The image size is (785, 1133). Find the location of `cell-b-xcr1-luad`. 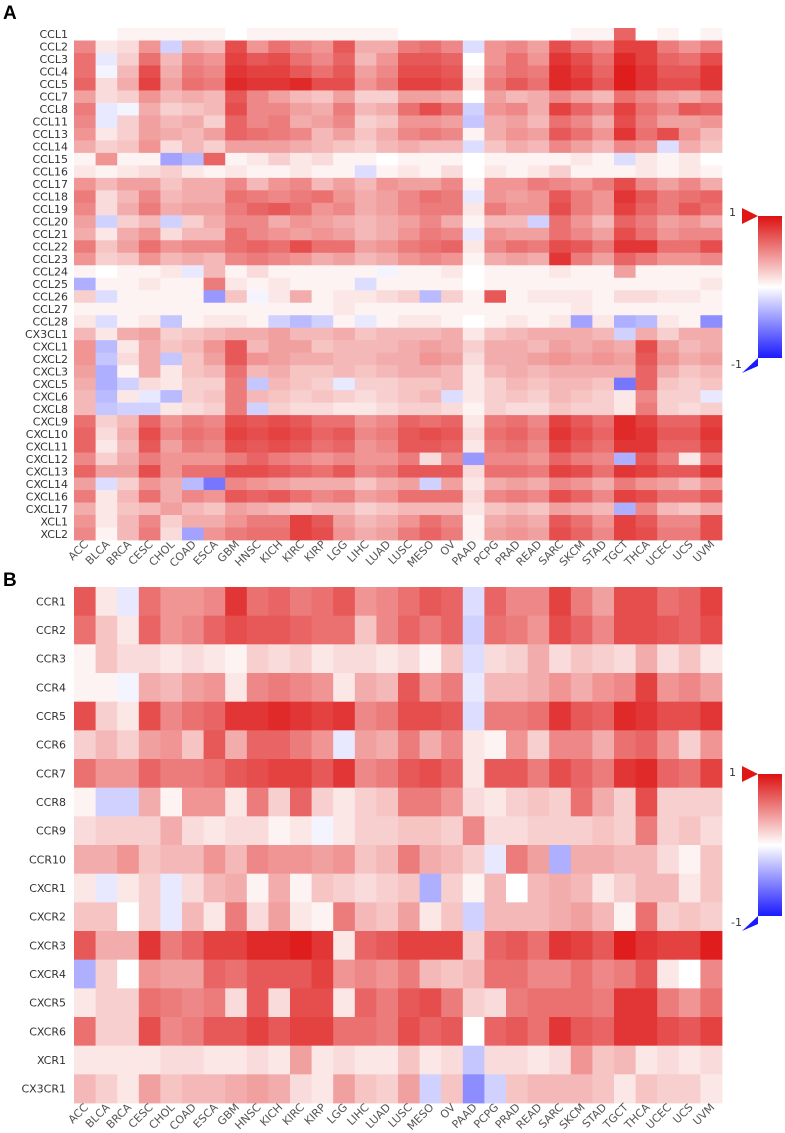

cell-b-xcr1-luad is located at coordinates (387, 1060).